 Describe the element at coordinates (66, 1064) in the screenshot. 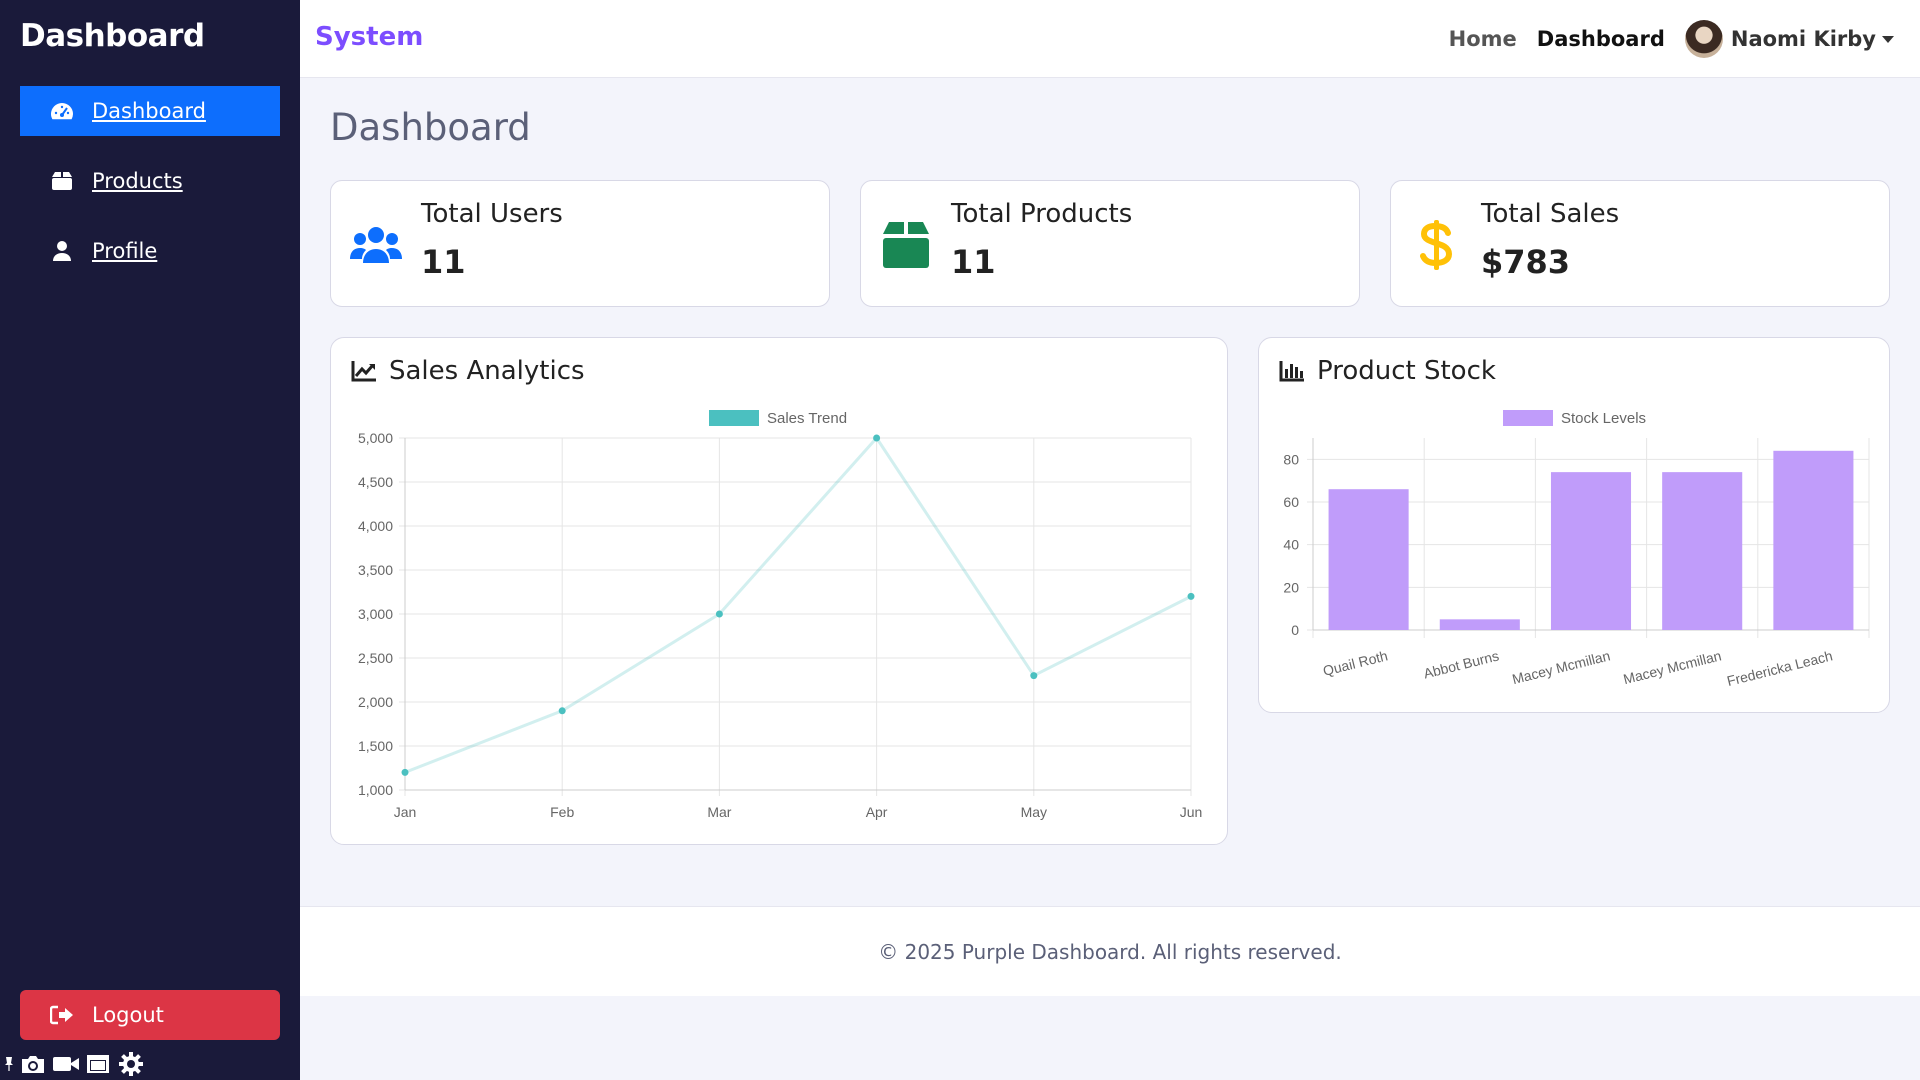

I see `video-icon` at that location.